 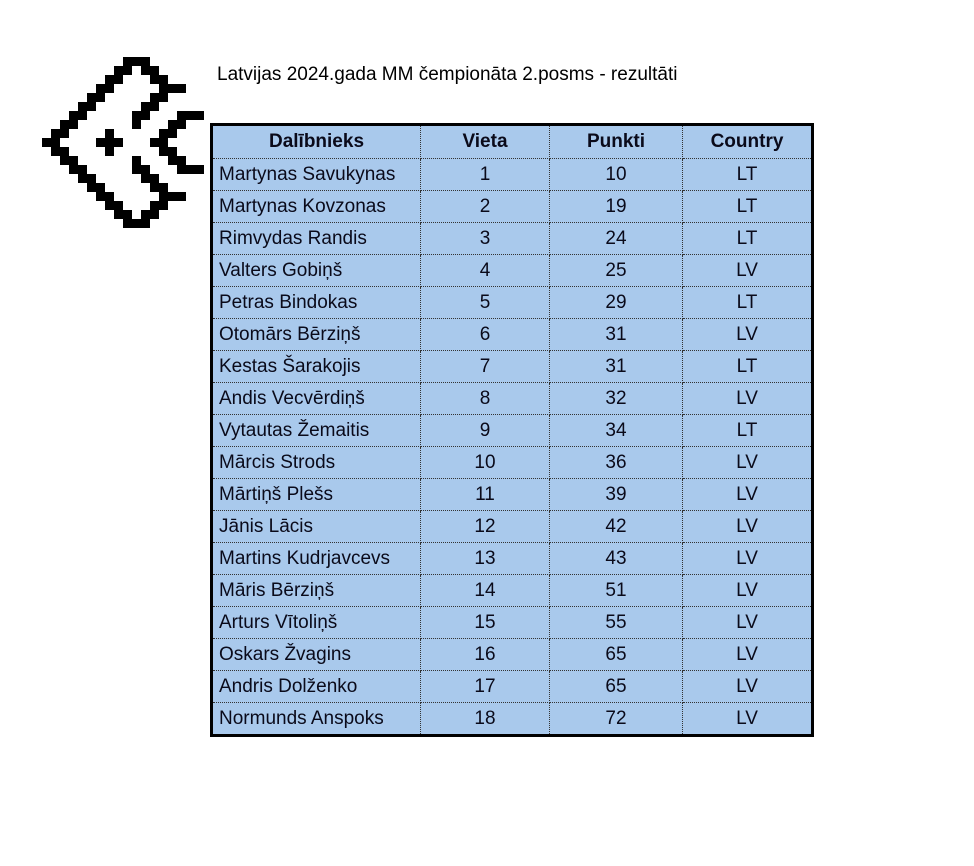 What do you see at coordinates (512, 686) in the screenshot?
I see `table-row: Andris Dolženko 17 65 LV` at bounding box center [512, 686].